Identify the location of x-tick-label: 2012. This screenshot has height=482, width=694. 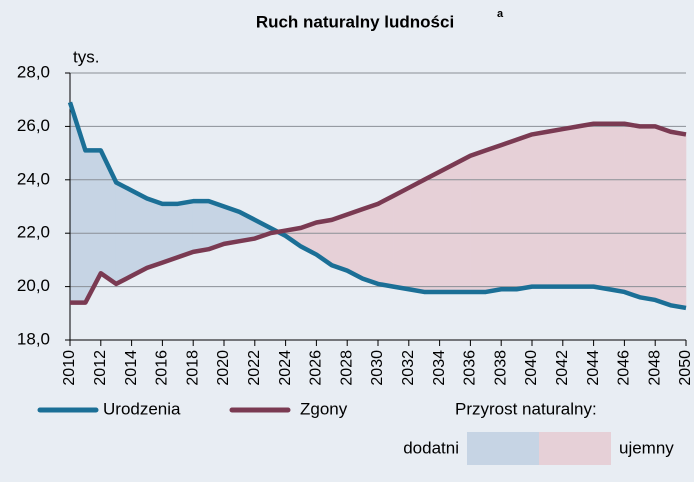
(100, 368).